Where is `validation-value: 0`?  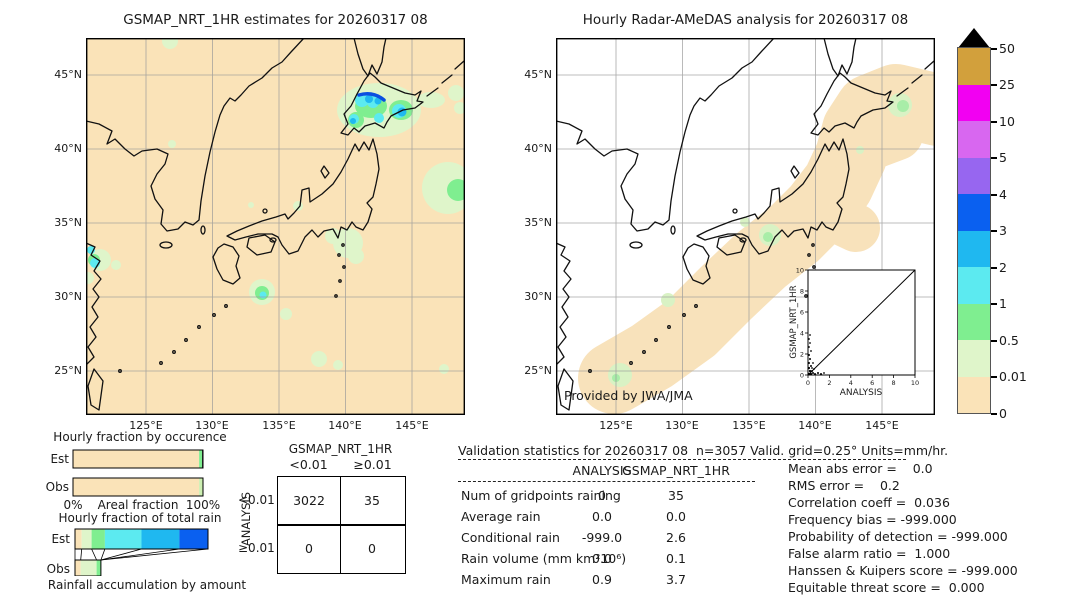 validation-value: 0 is located at coordinates (602, 495).